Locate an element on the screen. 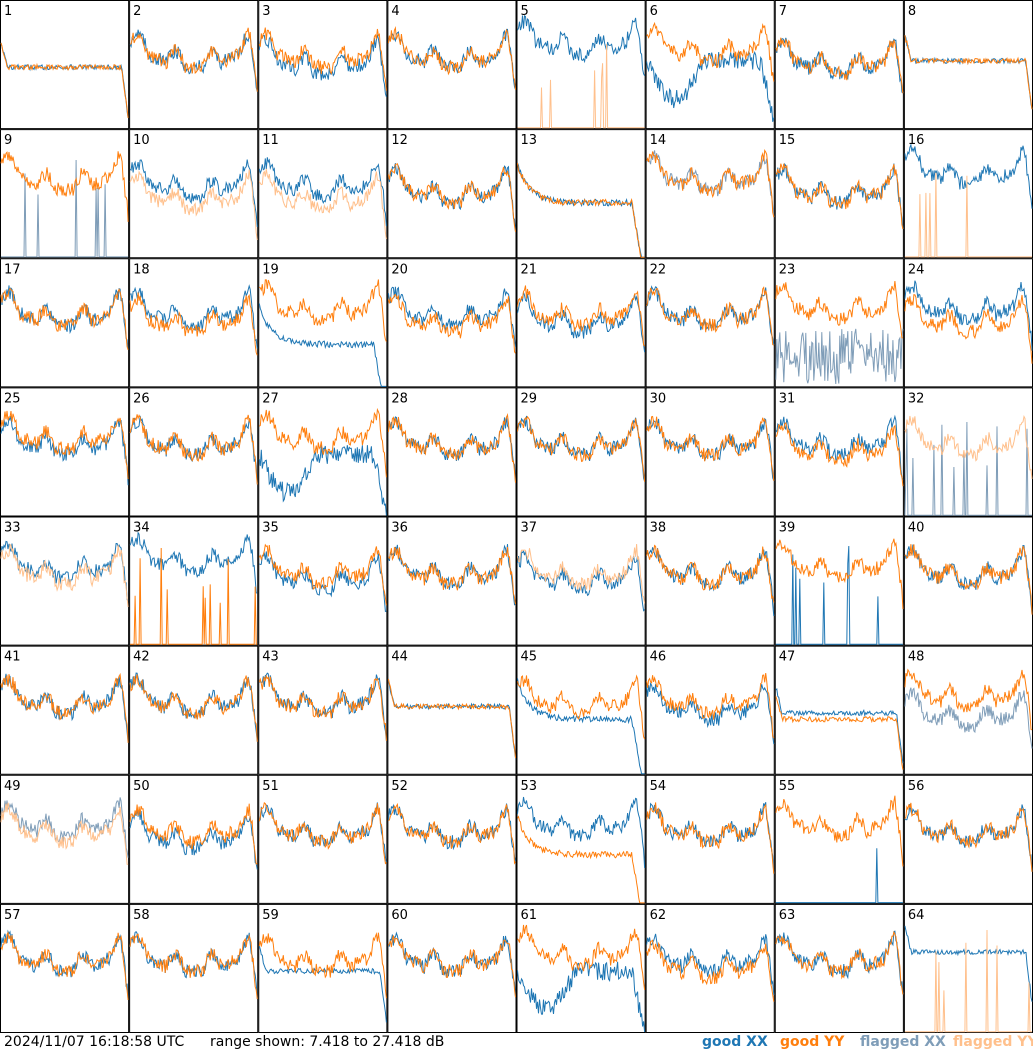  panel-13: 13 is located at coordinates (581, 194).